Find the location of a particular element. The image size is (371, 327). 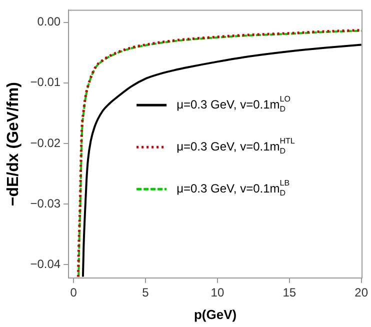

x-tick-label: 0 is located at coordinates (74, 293).